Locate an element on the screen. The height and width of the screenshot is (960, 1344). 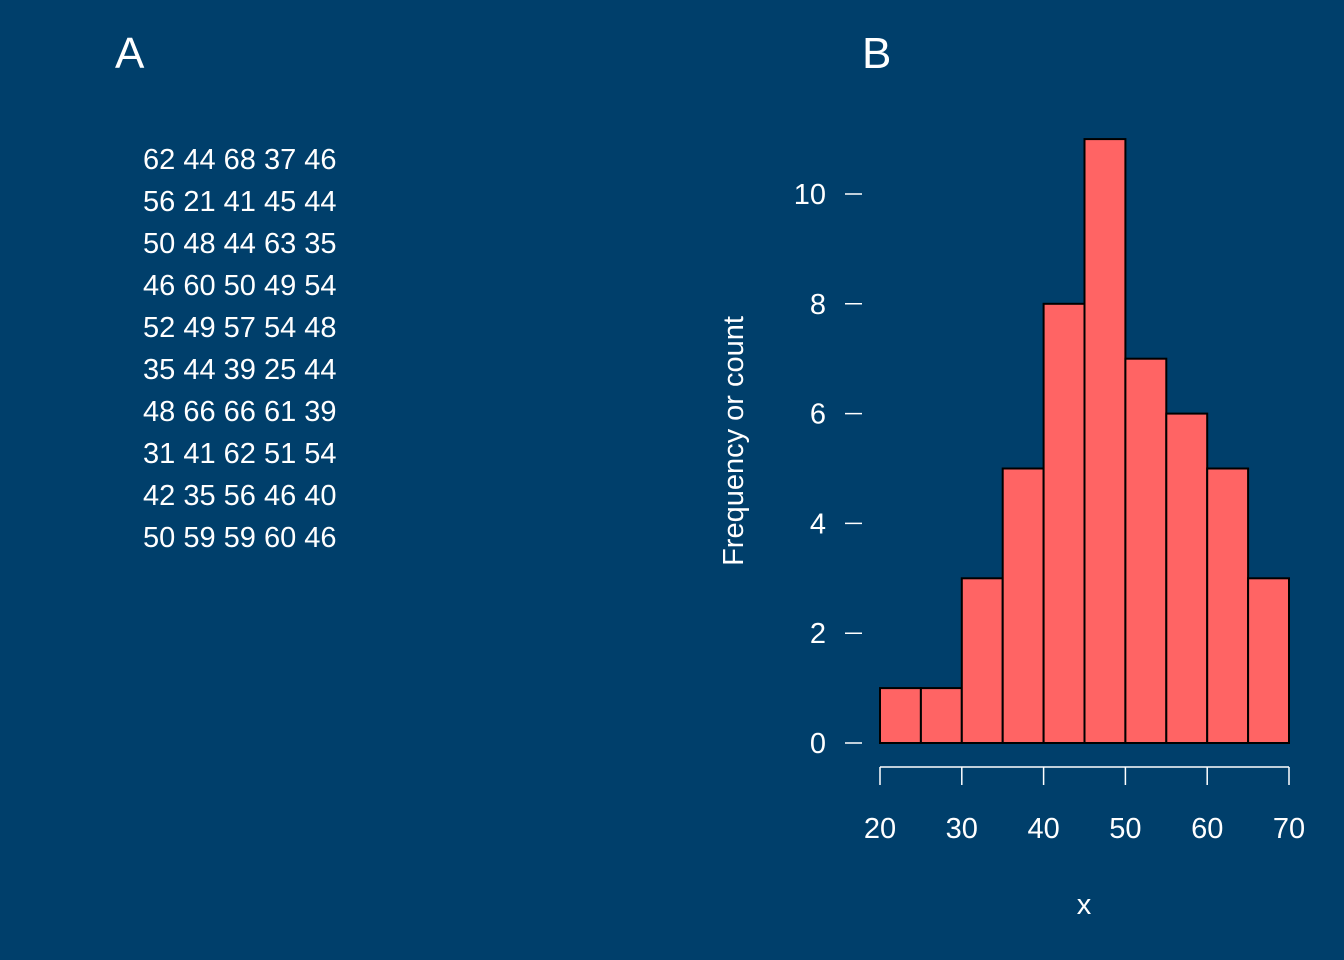
x-tick-label: 70 is located at coordinates (1289, 829).